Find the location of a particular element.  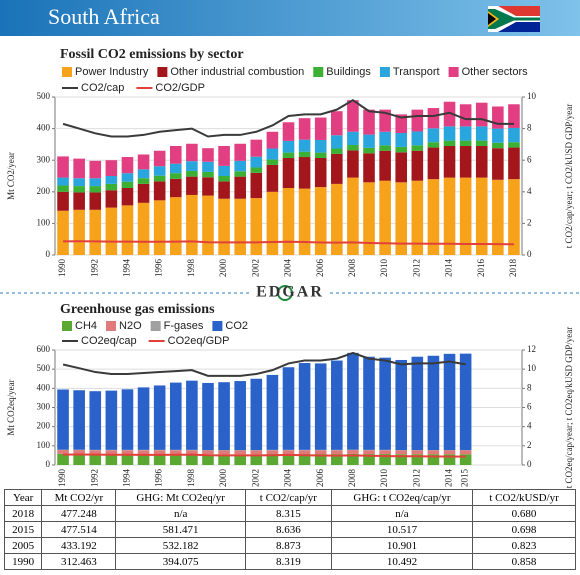

y2-tick-label: 8 is located at coordinates (529, 387).